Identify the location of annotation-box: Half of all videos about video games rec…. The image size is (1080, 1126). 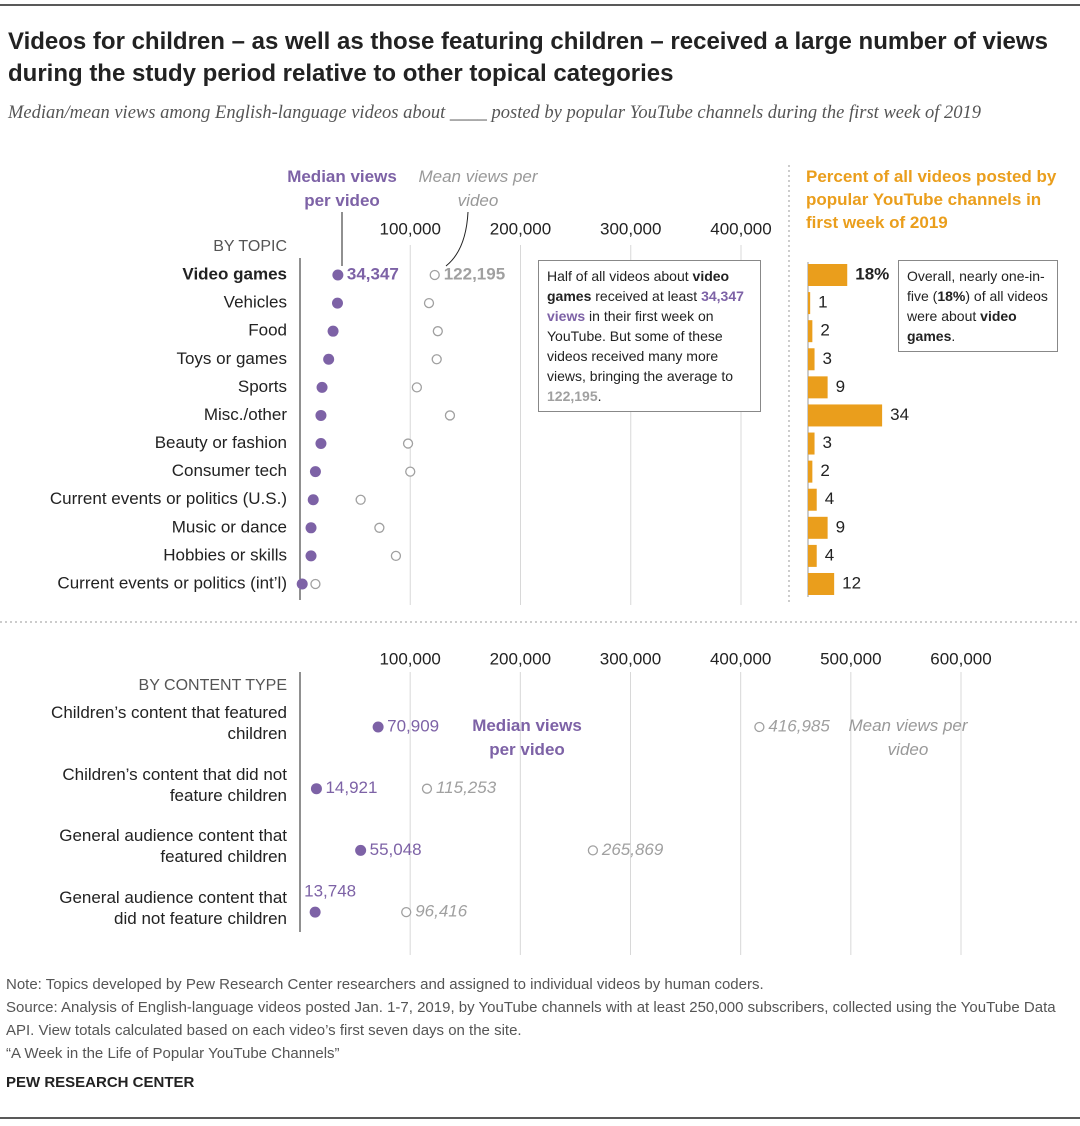
(649, 336).